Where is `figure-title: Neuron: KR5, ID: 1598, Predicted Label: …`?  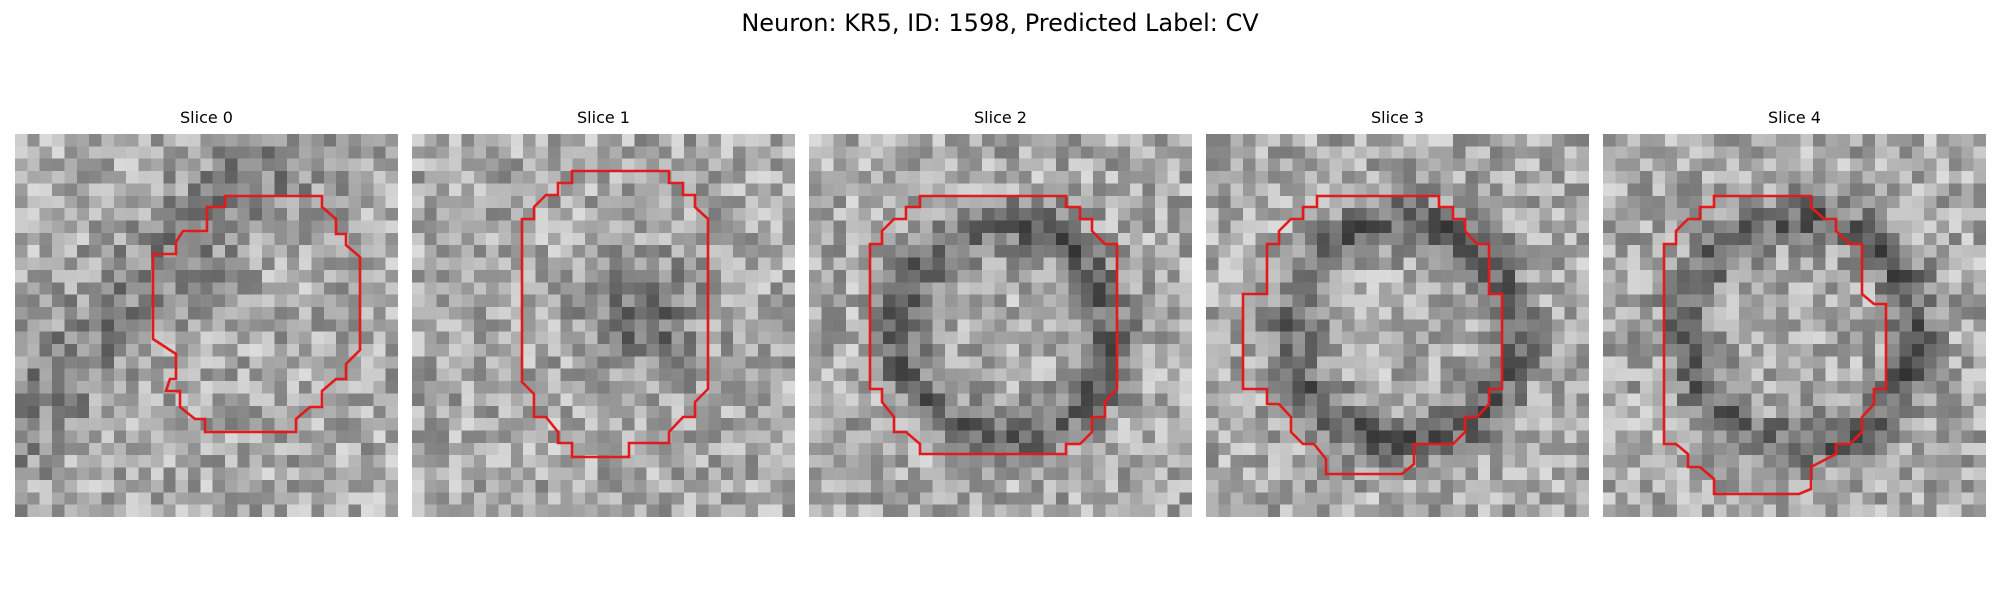
figure-title: Neuron: KR5, ID: 1598, Predicted Label: … is located at coordinates (1000, 23).